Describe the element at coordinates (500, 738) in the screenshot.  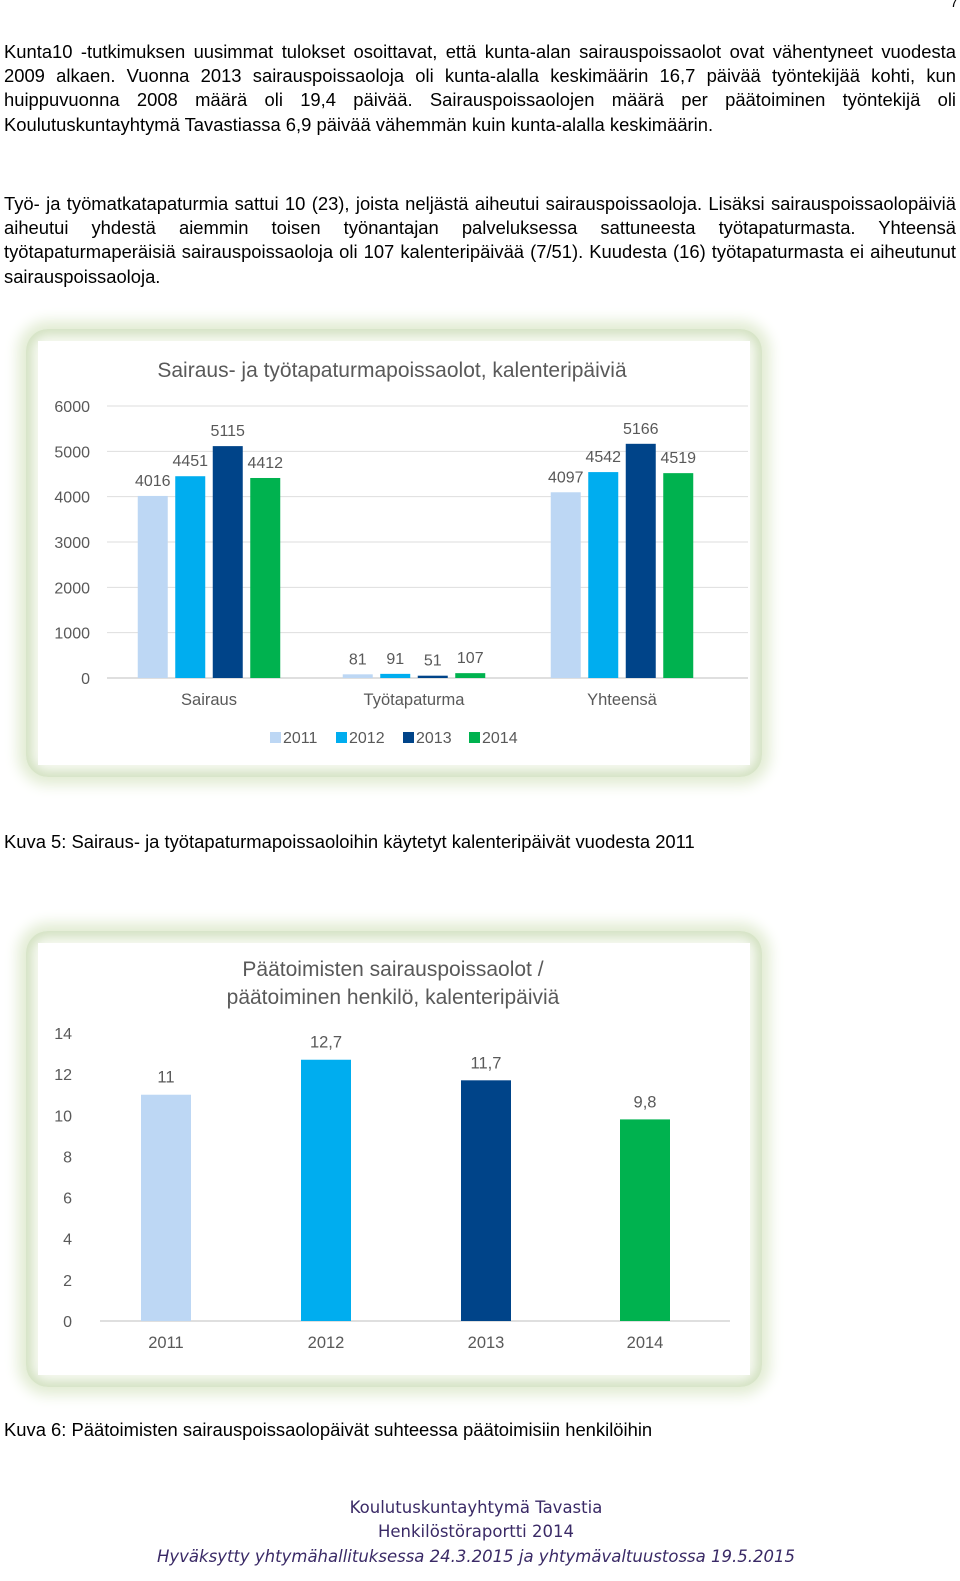
I see `legend-label: 2014` at that location.